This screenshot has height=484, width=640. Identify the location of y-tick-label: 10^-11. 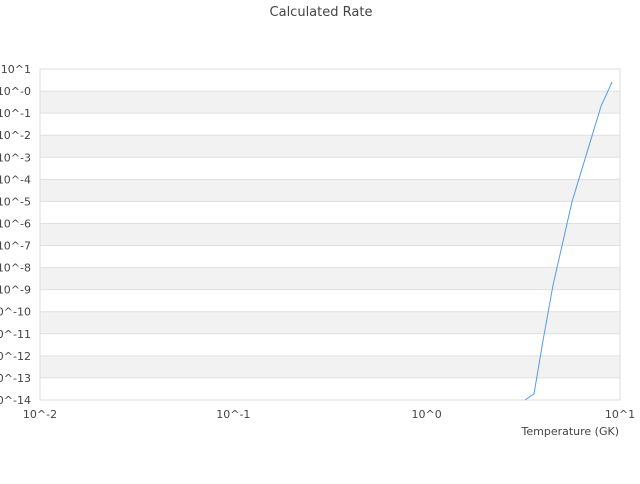
(15, 334).